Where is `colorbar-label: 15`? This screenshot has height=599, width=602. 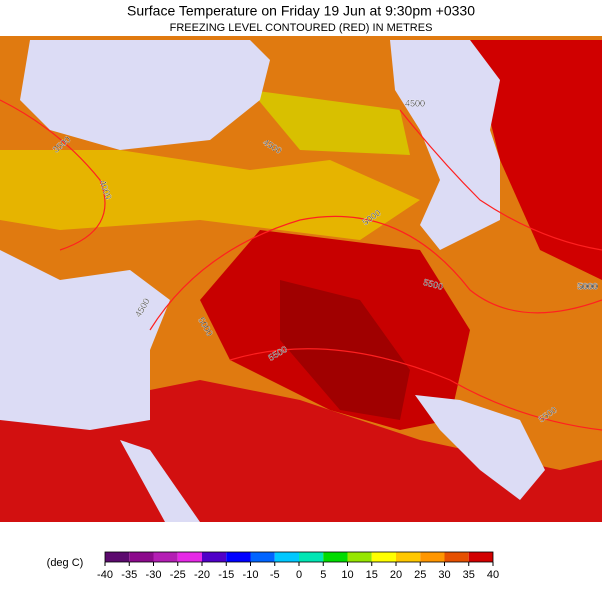
colorbar-label: 15 is located at coordinates (372, 575).